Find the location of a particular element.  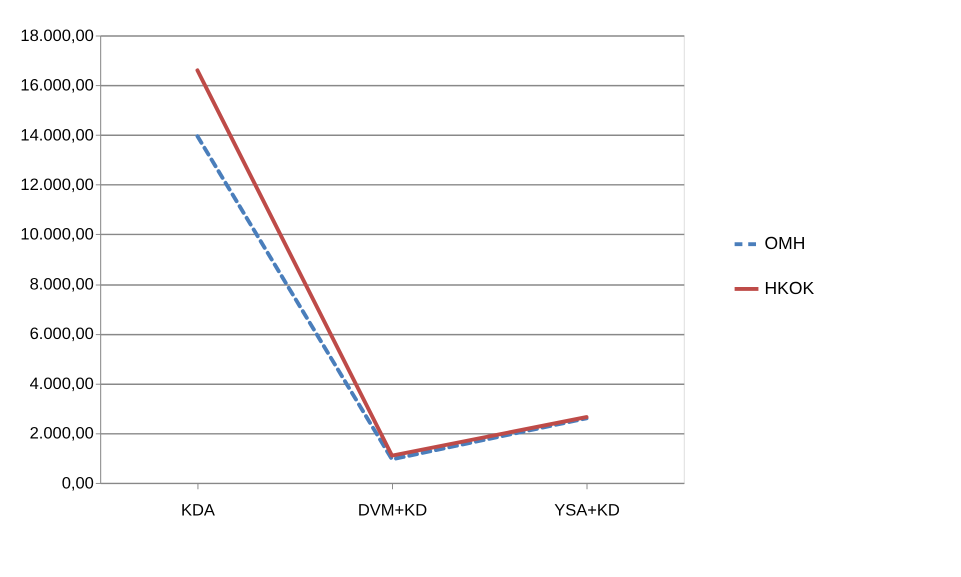

y-tick-label: 4.000,00 is located at coordinates (62, 383).